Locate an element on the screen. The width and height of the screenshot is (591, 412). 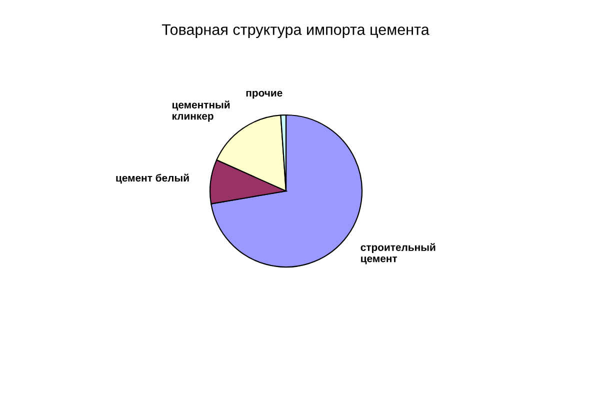
slice-label: прочие is located at coordinates (264, 94).